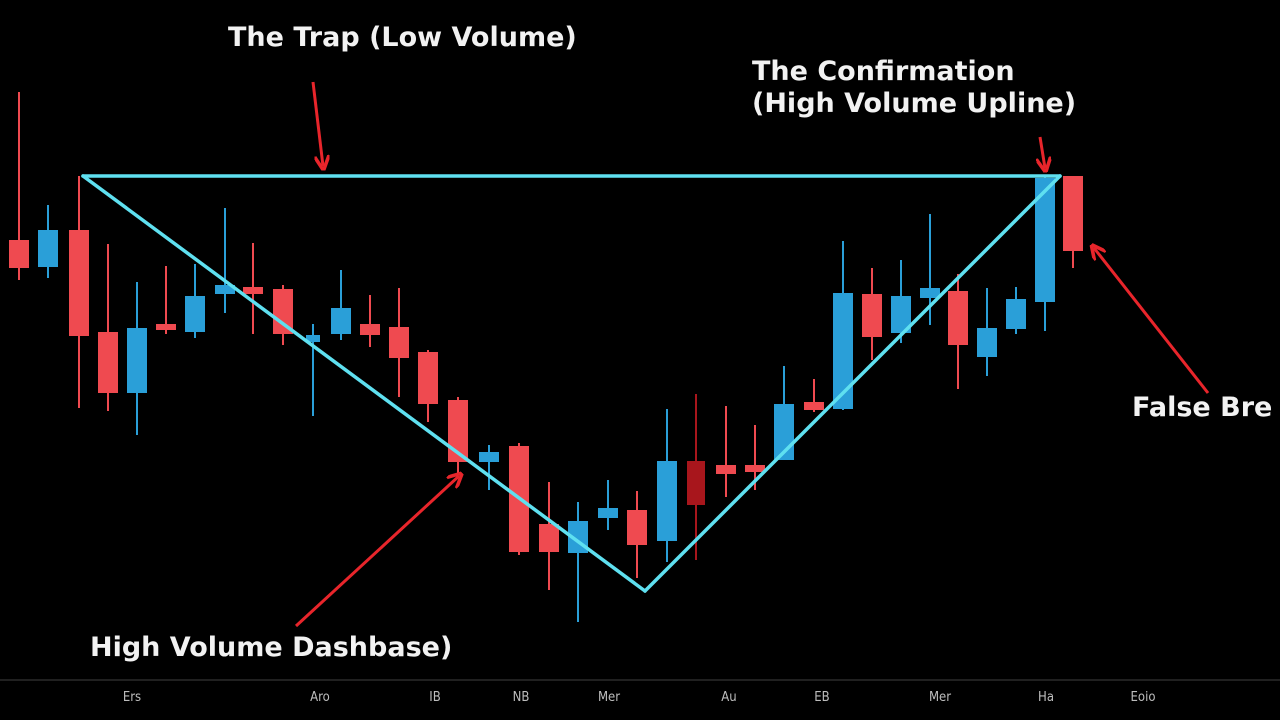 The width and height of the screenshot is (1280, 720). Describe the element at coordinates (320, 697) in the screenshot. I see `x-tick-label: Aro` at that location.